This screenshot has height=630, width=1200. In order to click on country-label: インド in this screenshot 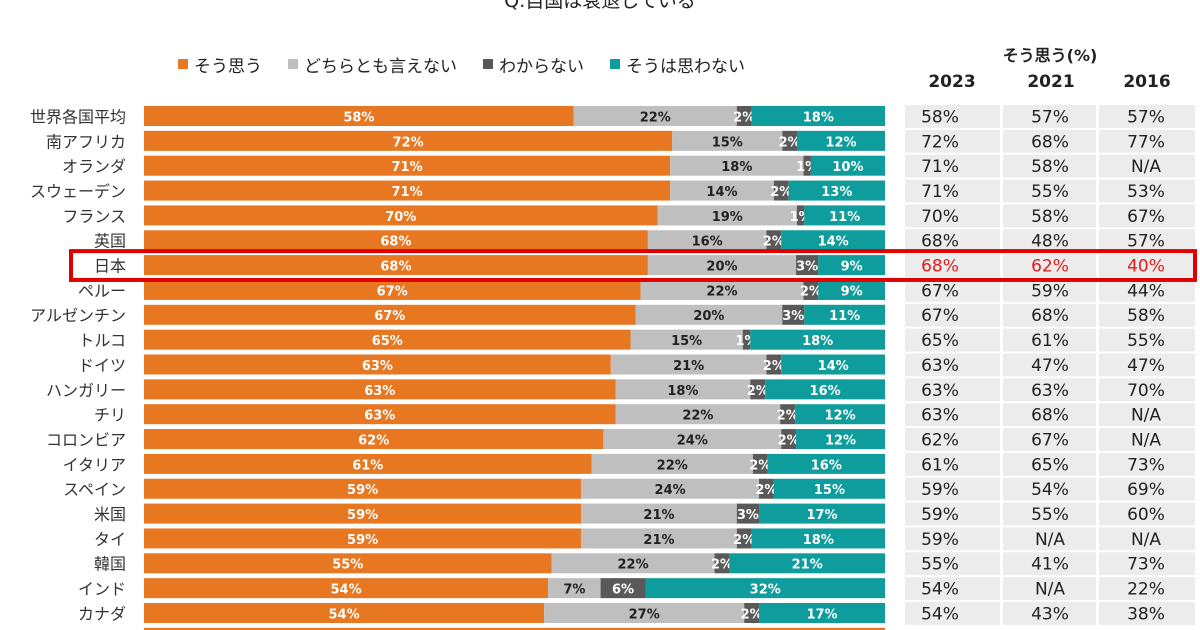, I will do `click(102, 589)`.